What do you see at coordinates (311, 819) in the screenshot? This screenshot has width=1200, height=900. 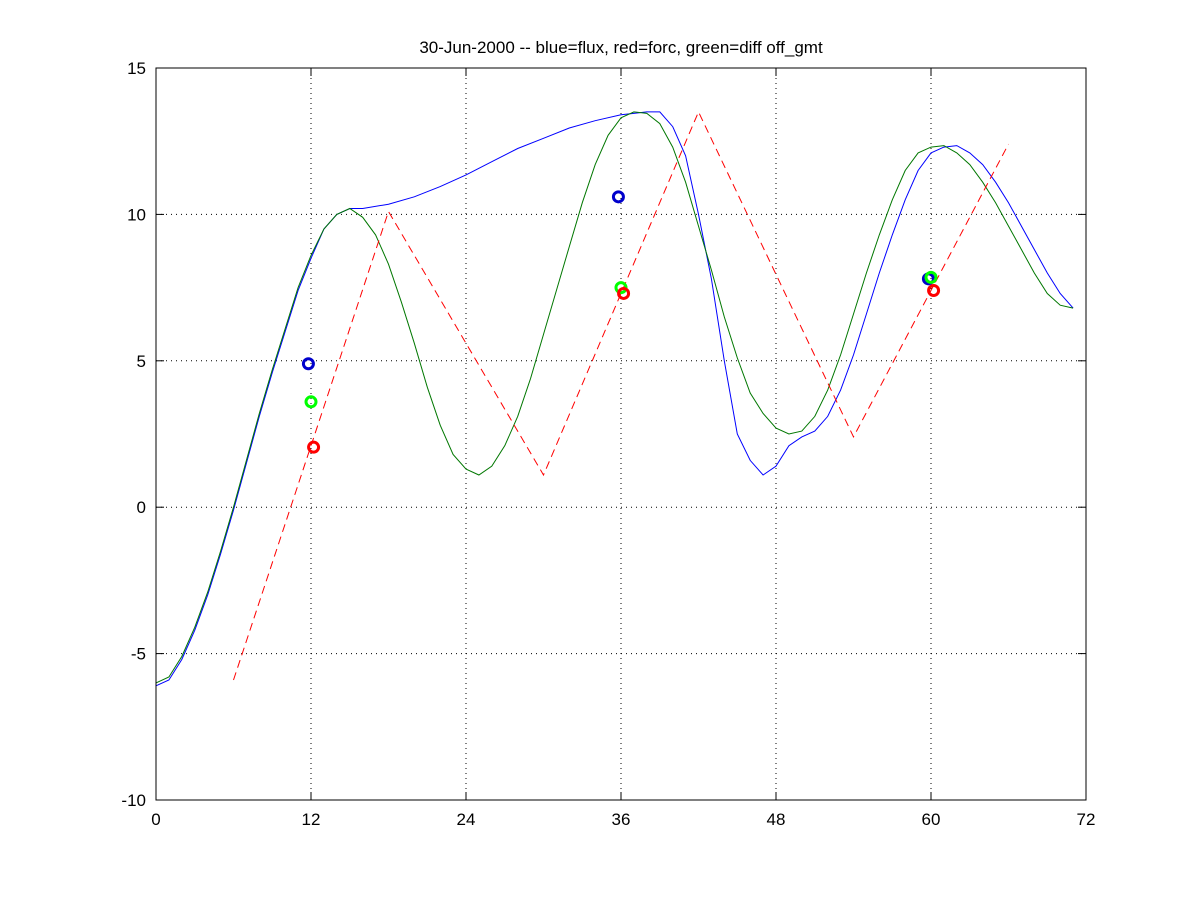 I see `x-tick-label: 12` at bounding box center [311, 819].